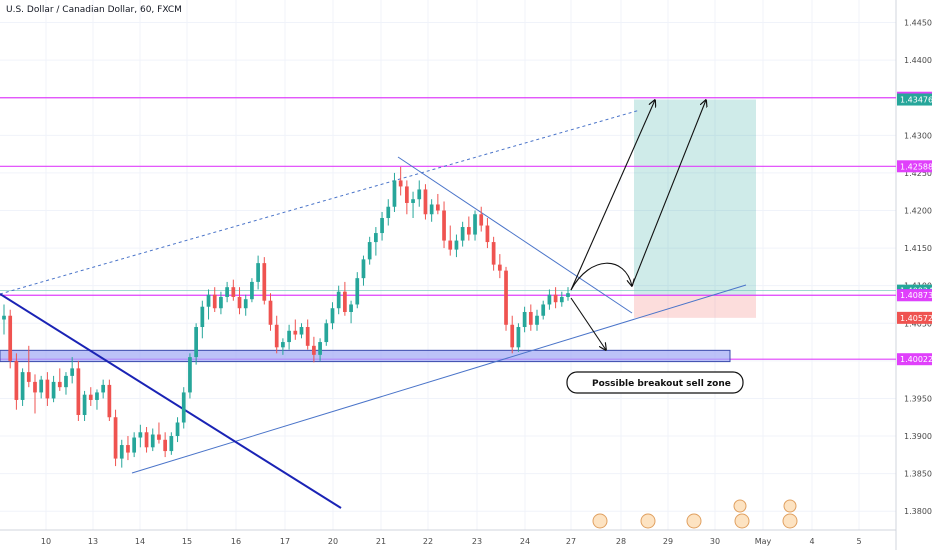  Describe the element at coordinates (918, 511) in the screenshot. I see `y-tick-label: 1.38000` at that location.